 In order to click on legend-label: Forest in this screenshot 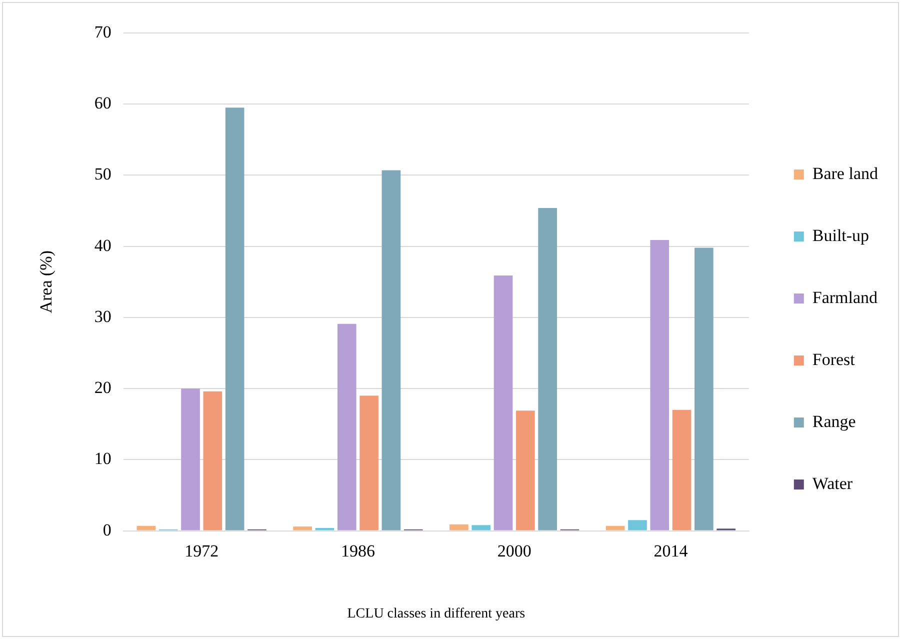, I will do `click(834, 359)`.